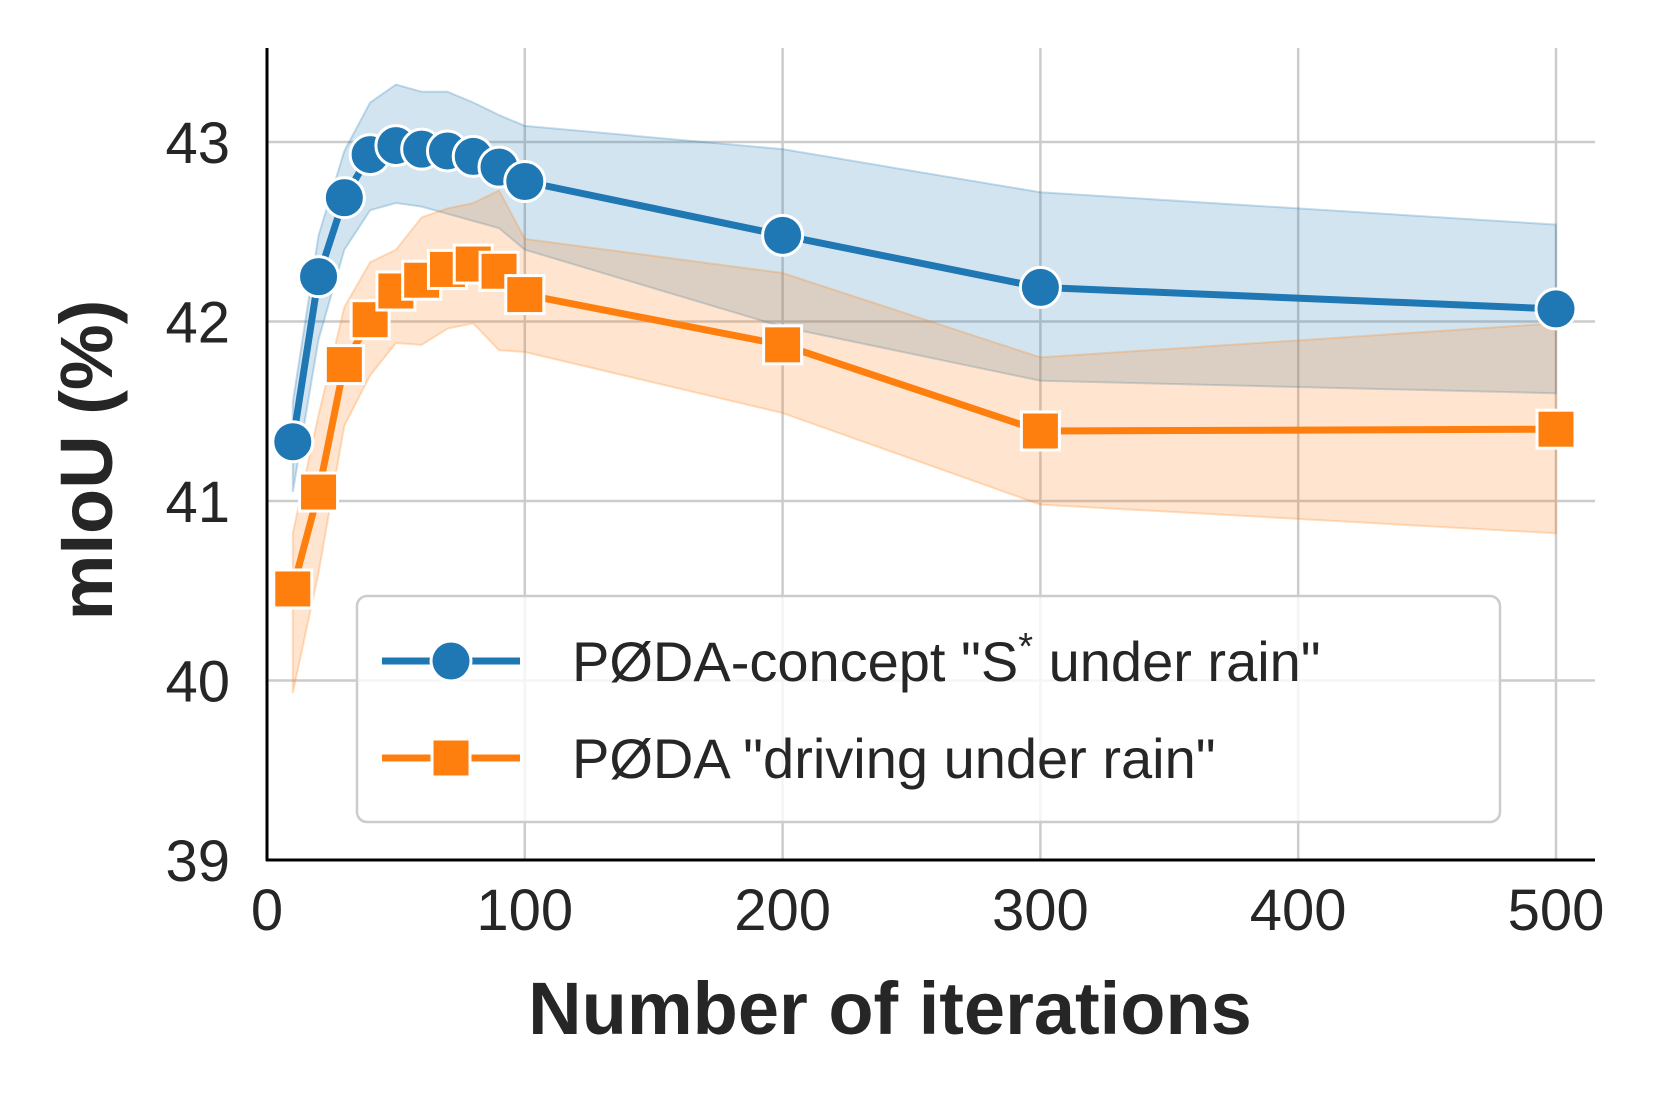 This screenshot has height=1107, width=1661. I want to click on y-tick-label-42: 42, so click(197, 323).